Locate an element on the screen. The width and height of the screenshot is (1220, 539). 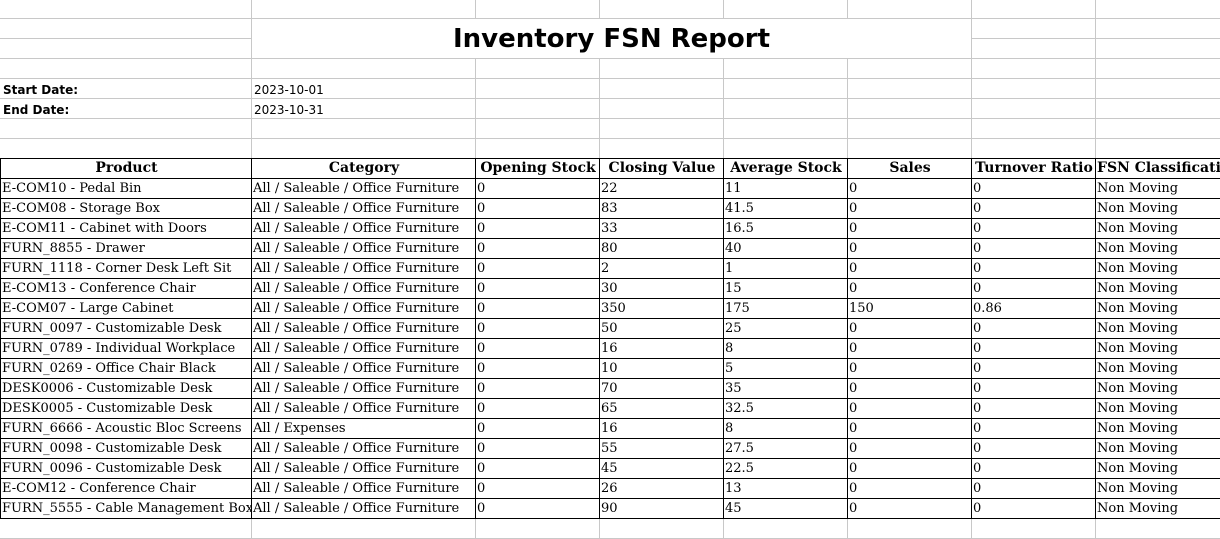
table-cell: 150 is located at coordinates (909, 308).